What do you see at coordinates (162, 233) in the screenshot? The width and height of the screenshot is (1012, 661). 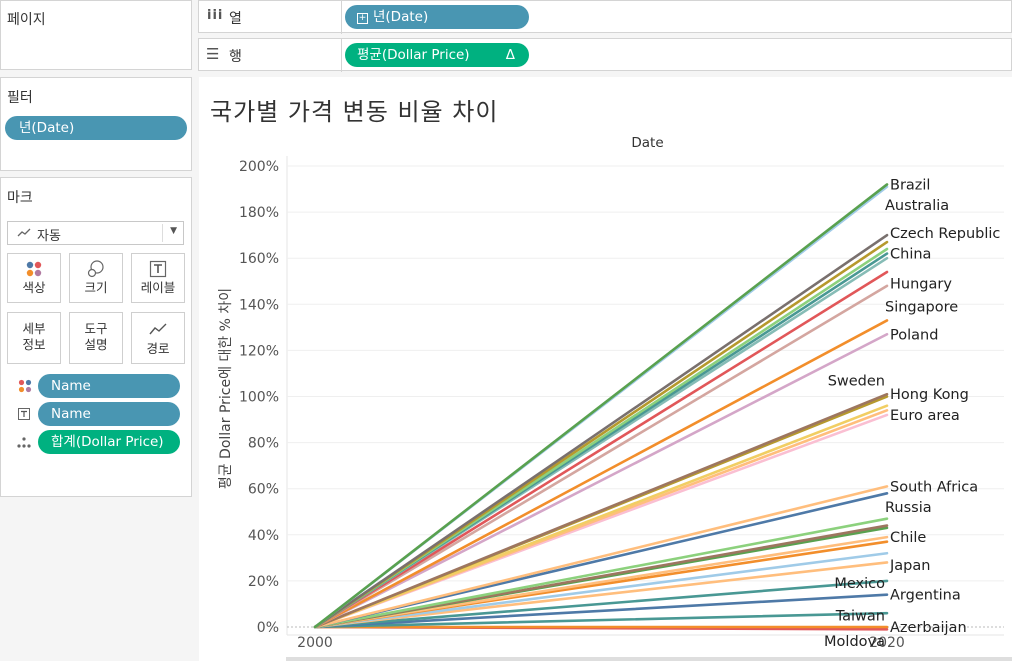 I see `dropdown-arrow-divider` at bounding box center [162, 233].